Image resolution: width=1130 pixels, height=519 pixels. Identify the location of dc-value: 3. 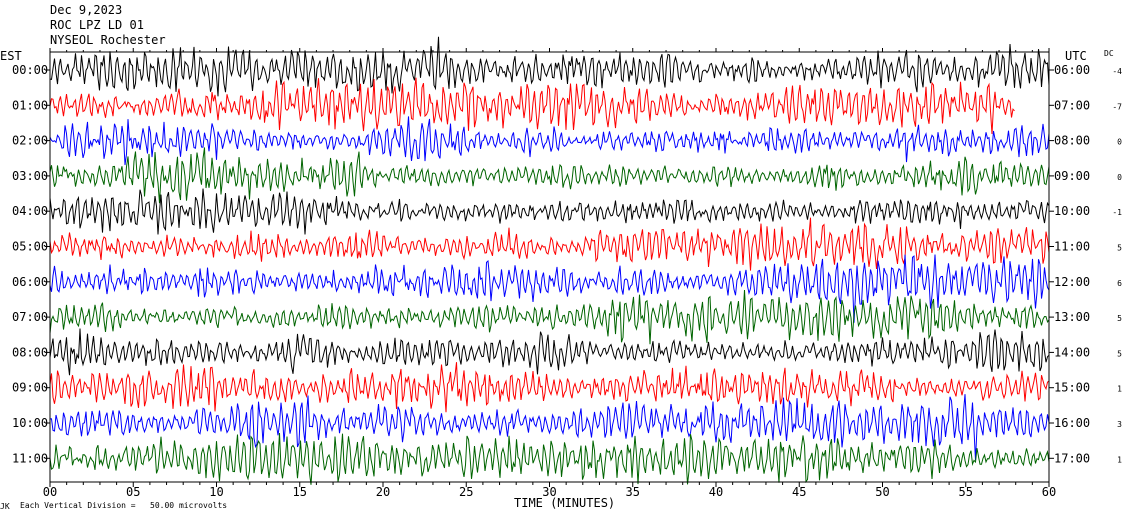
(1119, 424).